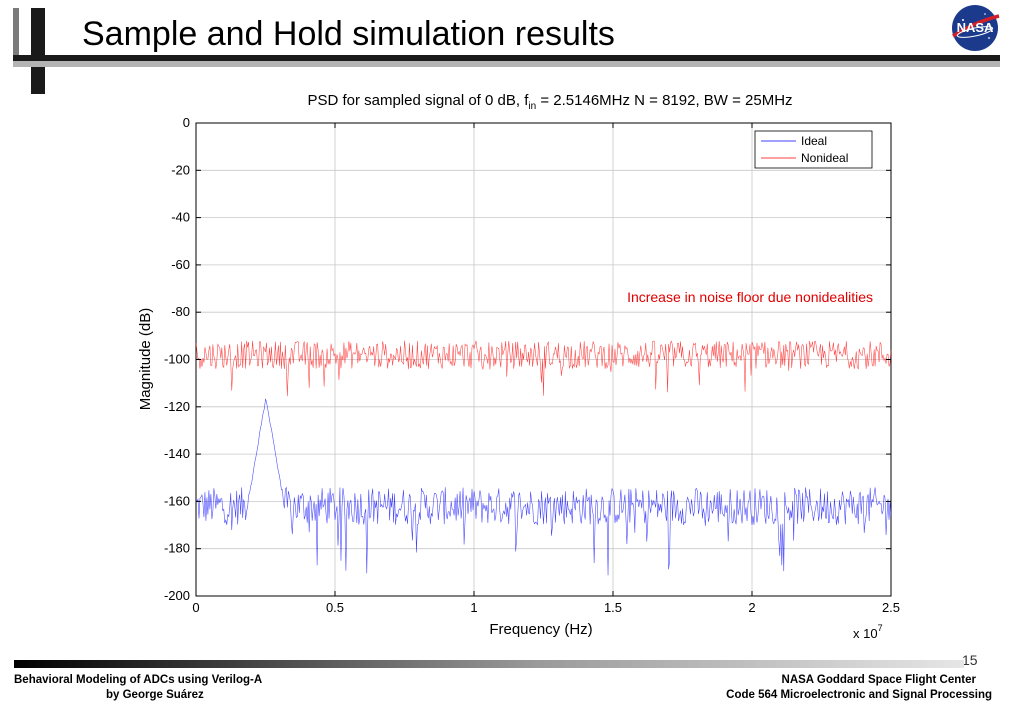 Image resolution: width=1023 pixels, height=708 pixels. I want to click on y-tick-label: -160, so click(177, 500).